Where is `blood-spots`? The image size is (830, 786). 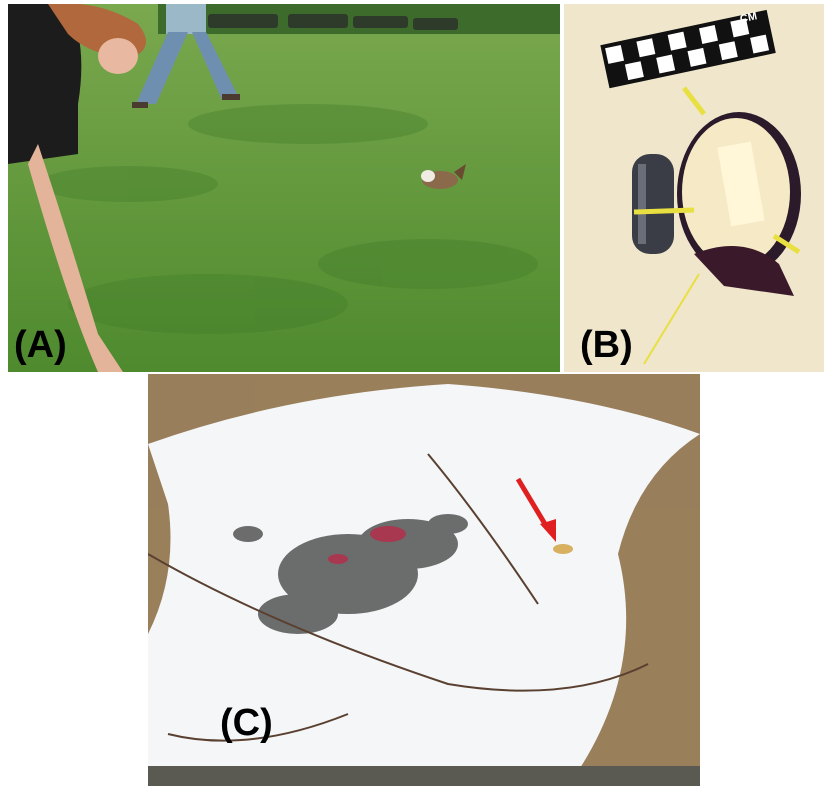
blood-spots is located at coordinates (367, 545).